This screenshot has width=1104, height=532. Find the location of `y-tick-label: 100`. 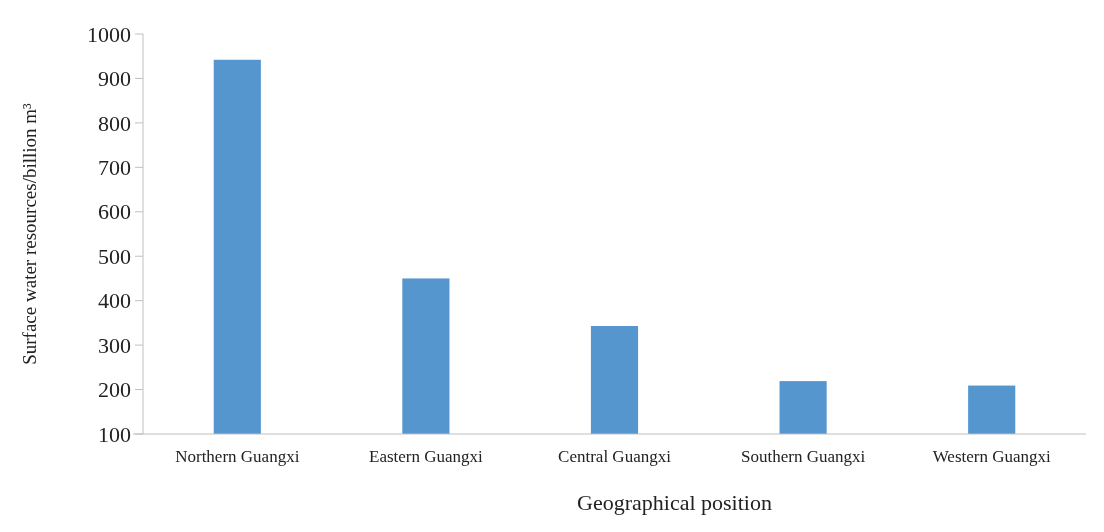

y-tick-label: 100 is located at coordinates (114, 434).